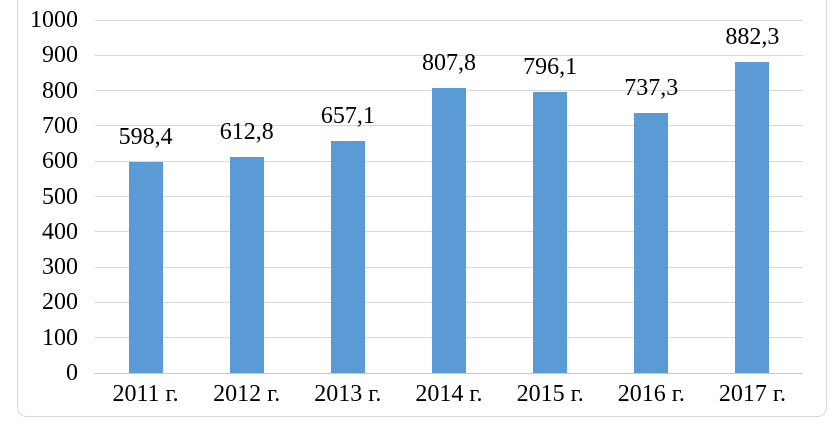 This screenshot has width=840, height=431. Describe the element at coordinates (651, 87) in the screenshot. I see `bar-value-label: 737,3` at that location.